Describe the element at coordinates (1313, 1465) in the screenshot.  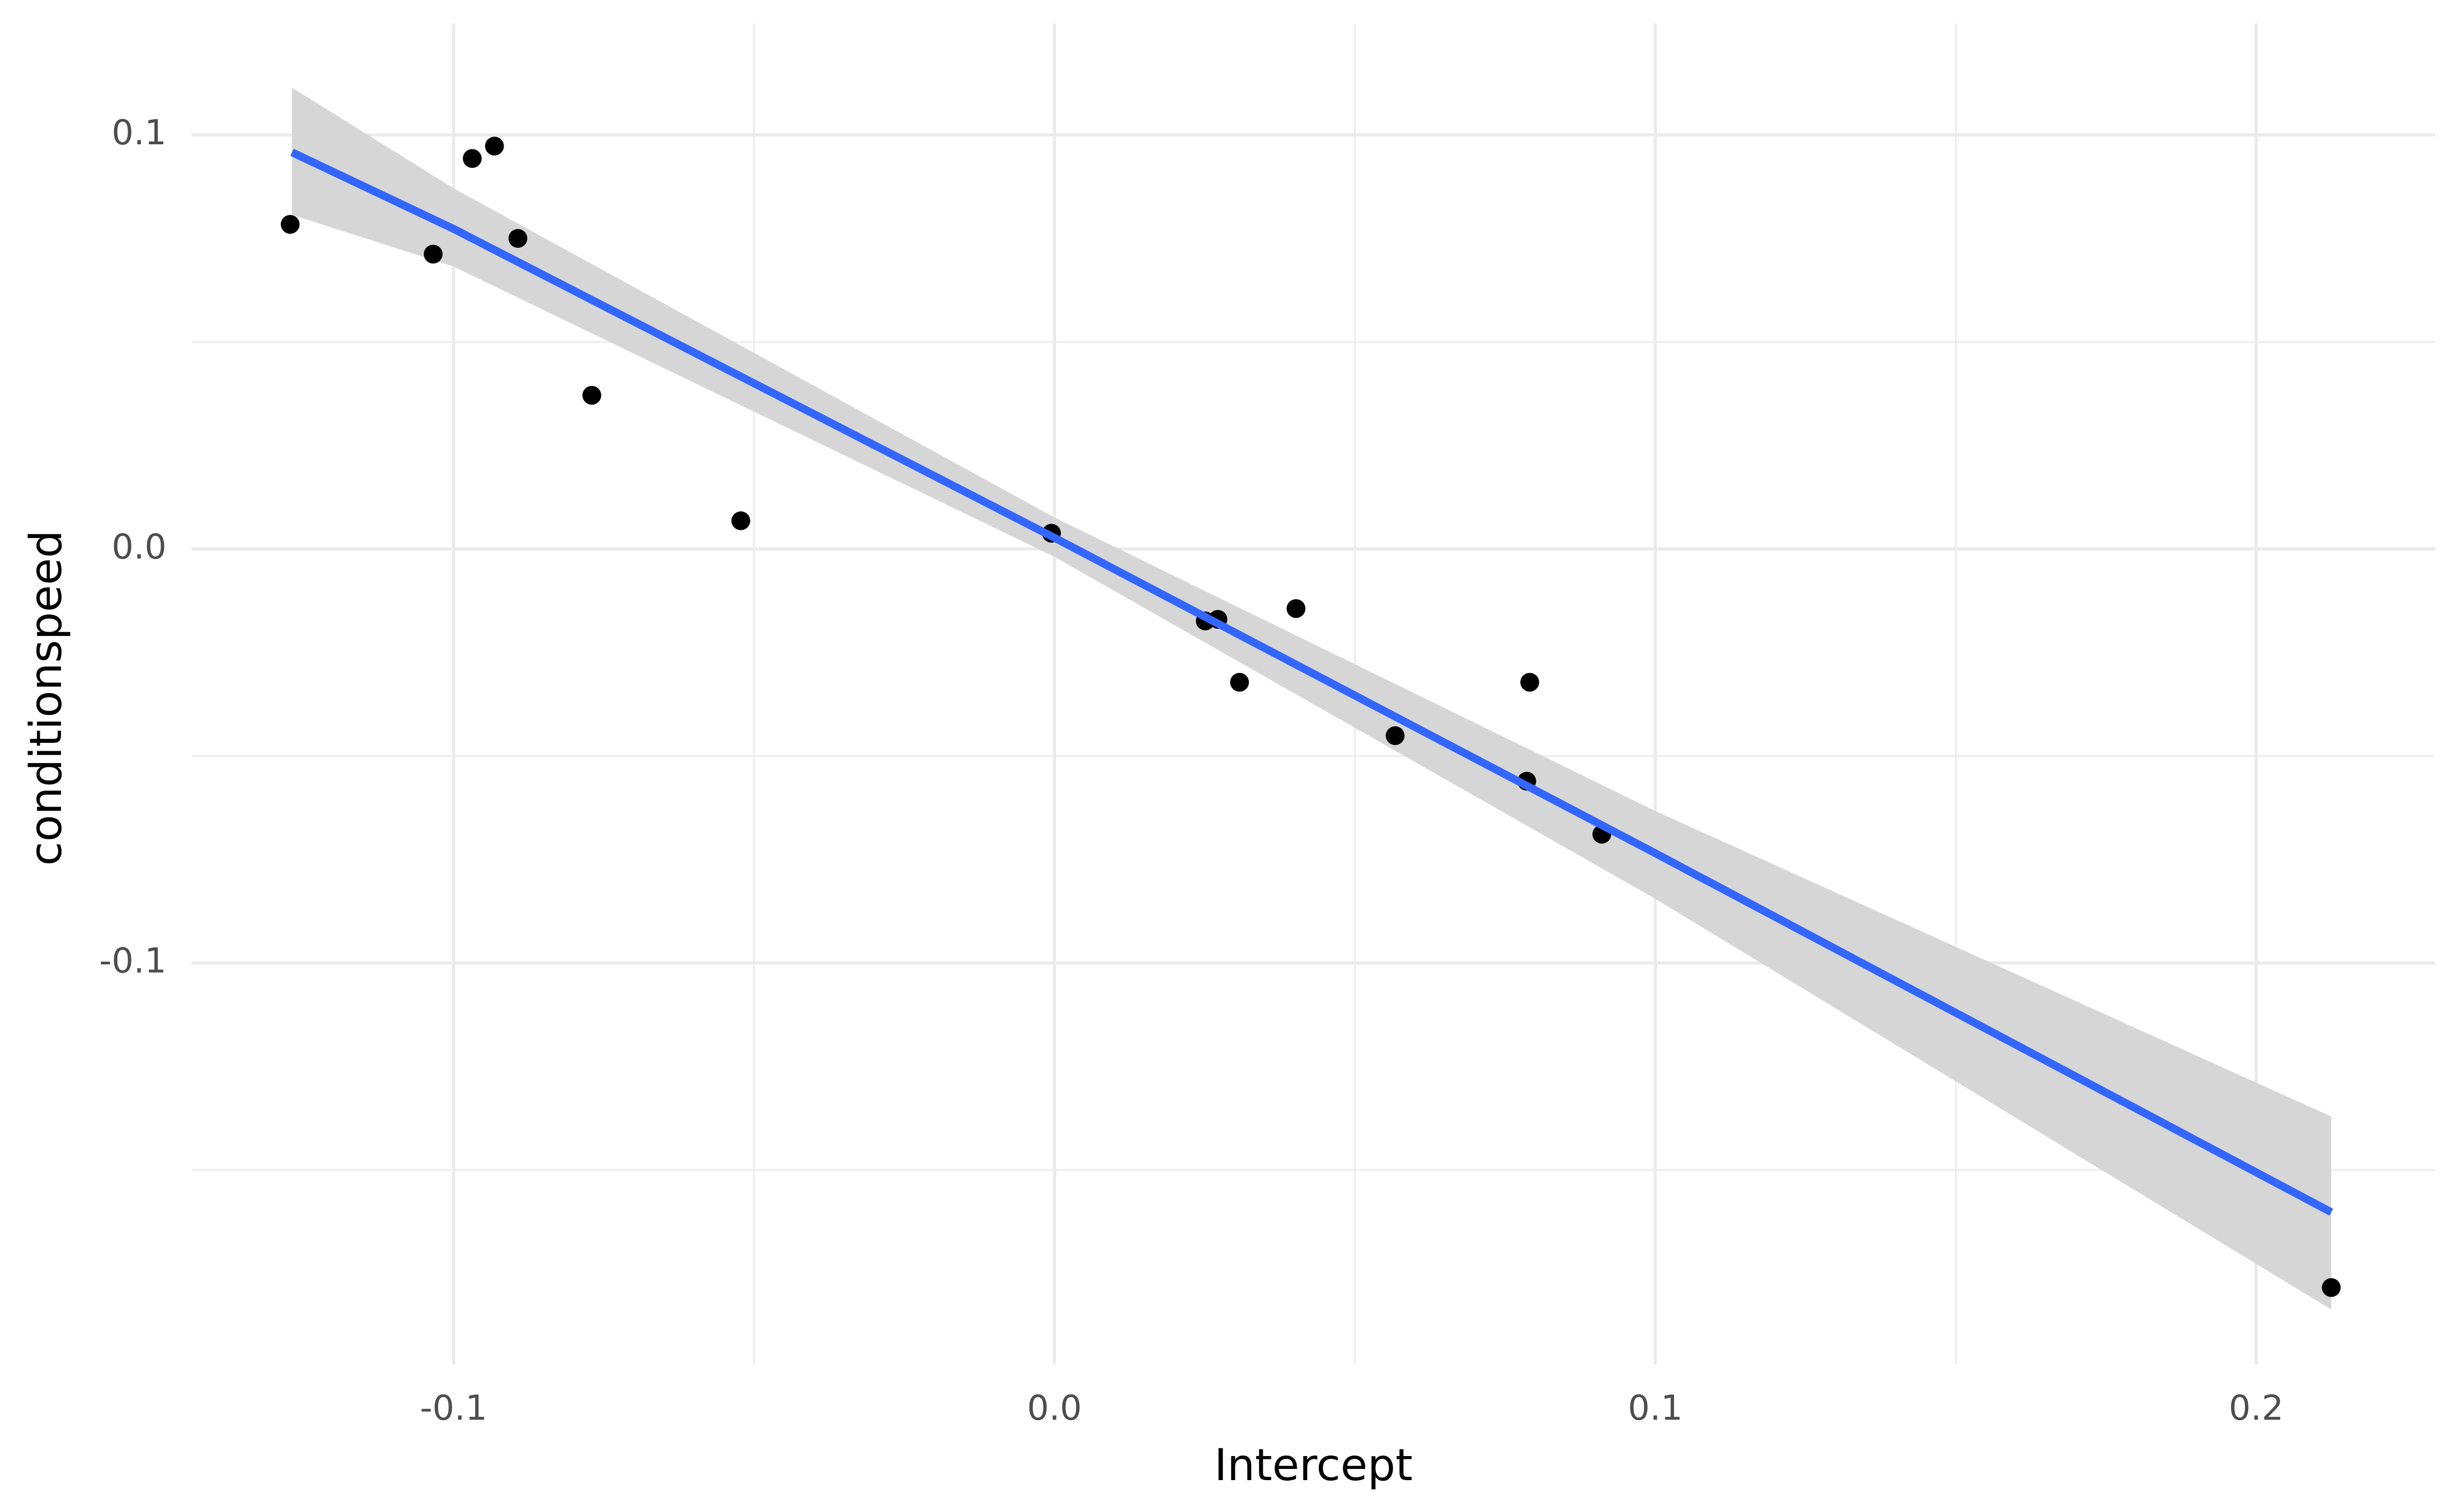
I see `x-axis-title: Intercept` at that location.